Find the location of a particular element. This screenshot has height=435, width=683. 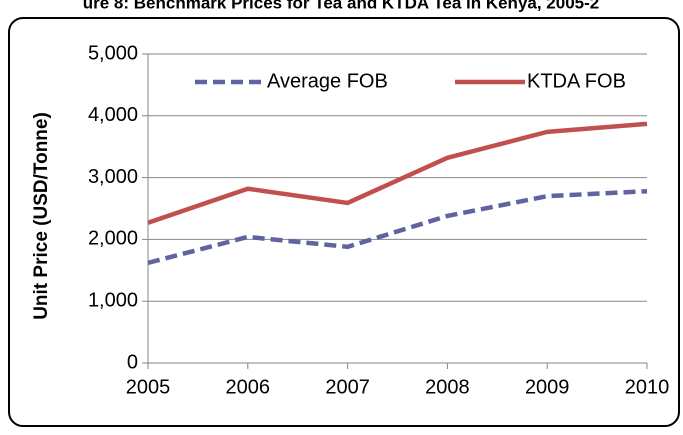

y-axis-title: Unit Price (USD/Tonne) is located at coordinates (41, 216).